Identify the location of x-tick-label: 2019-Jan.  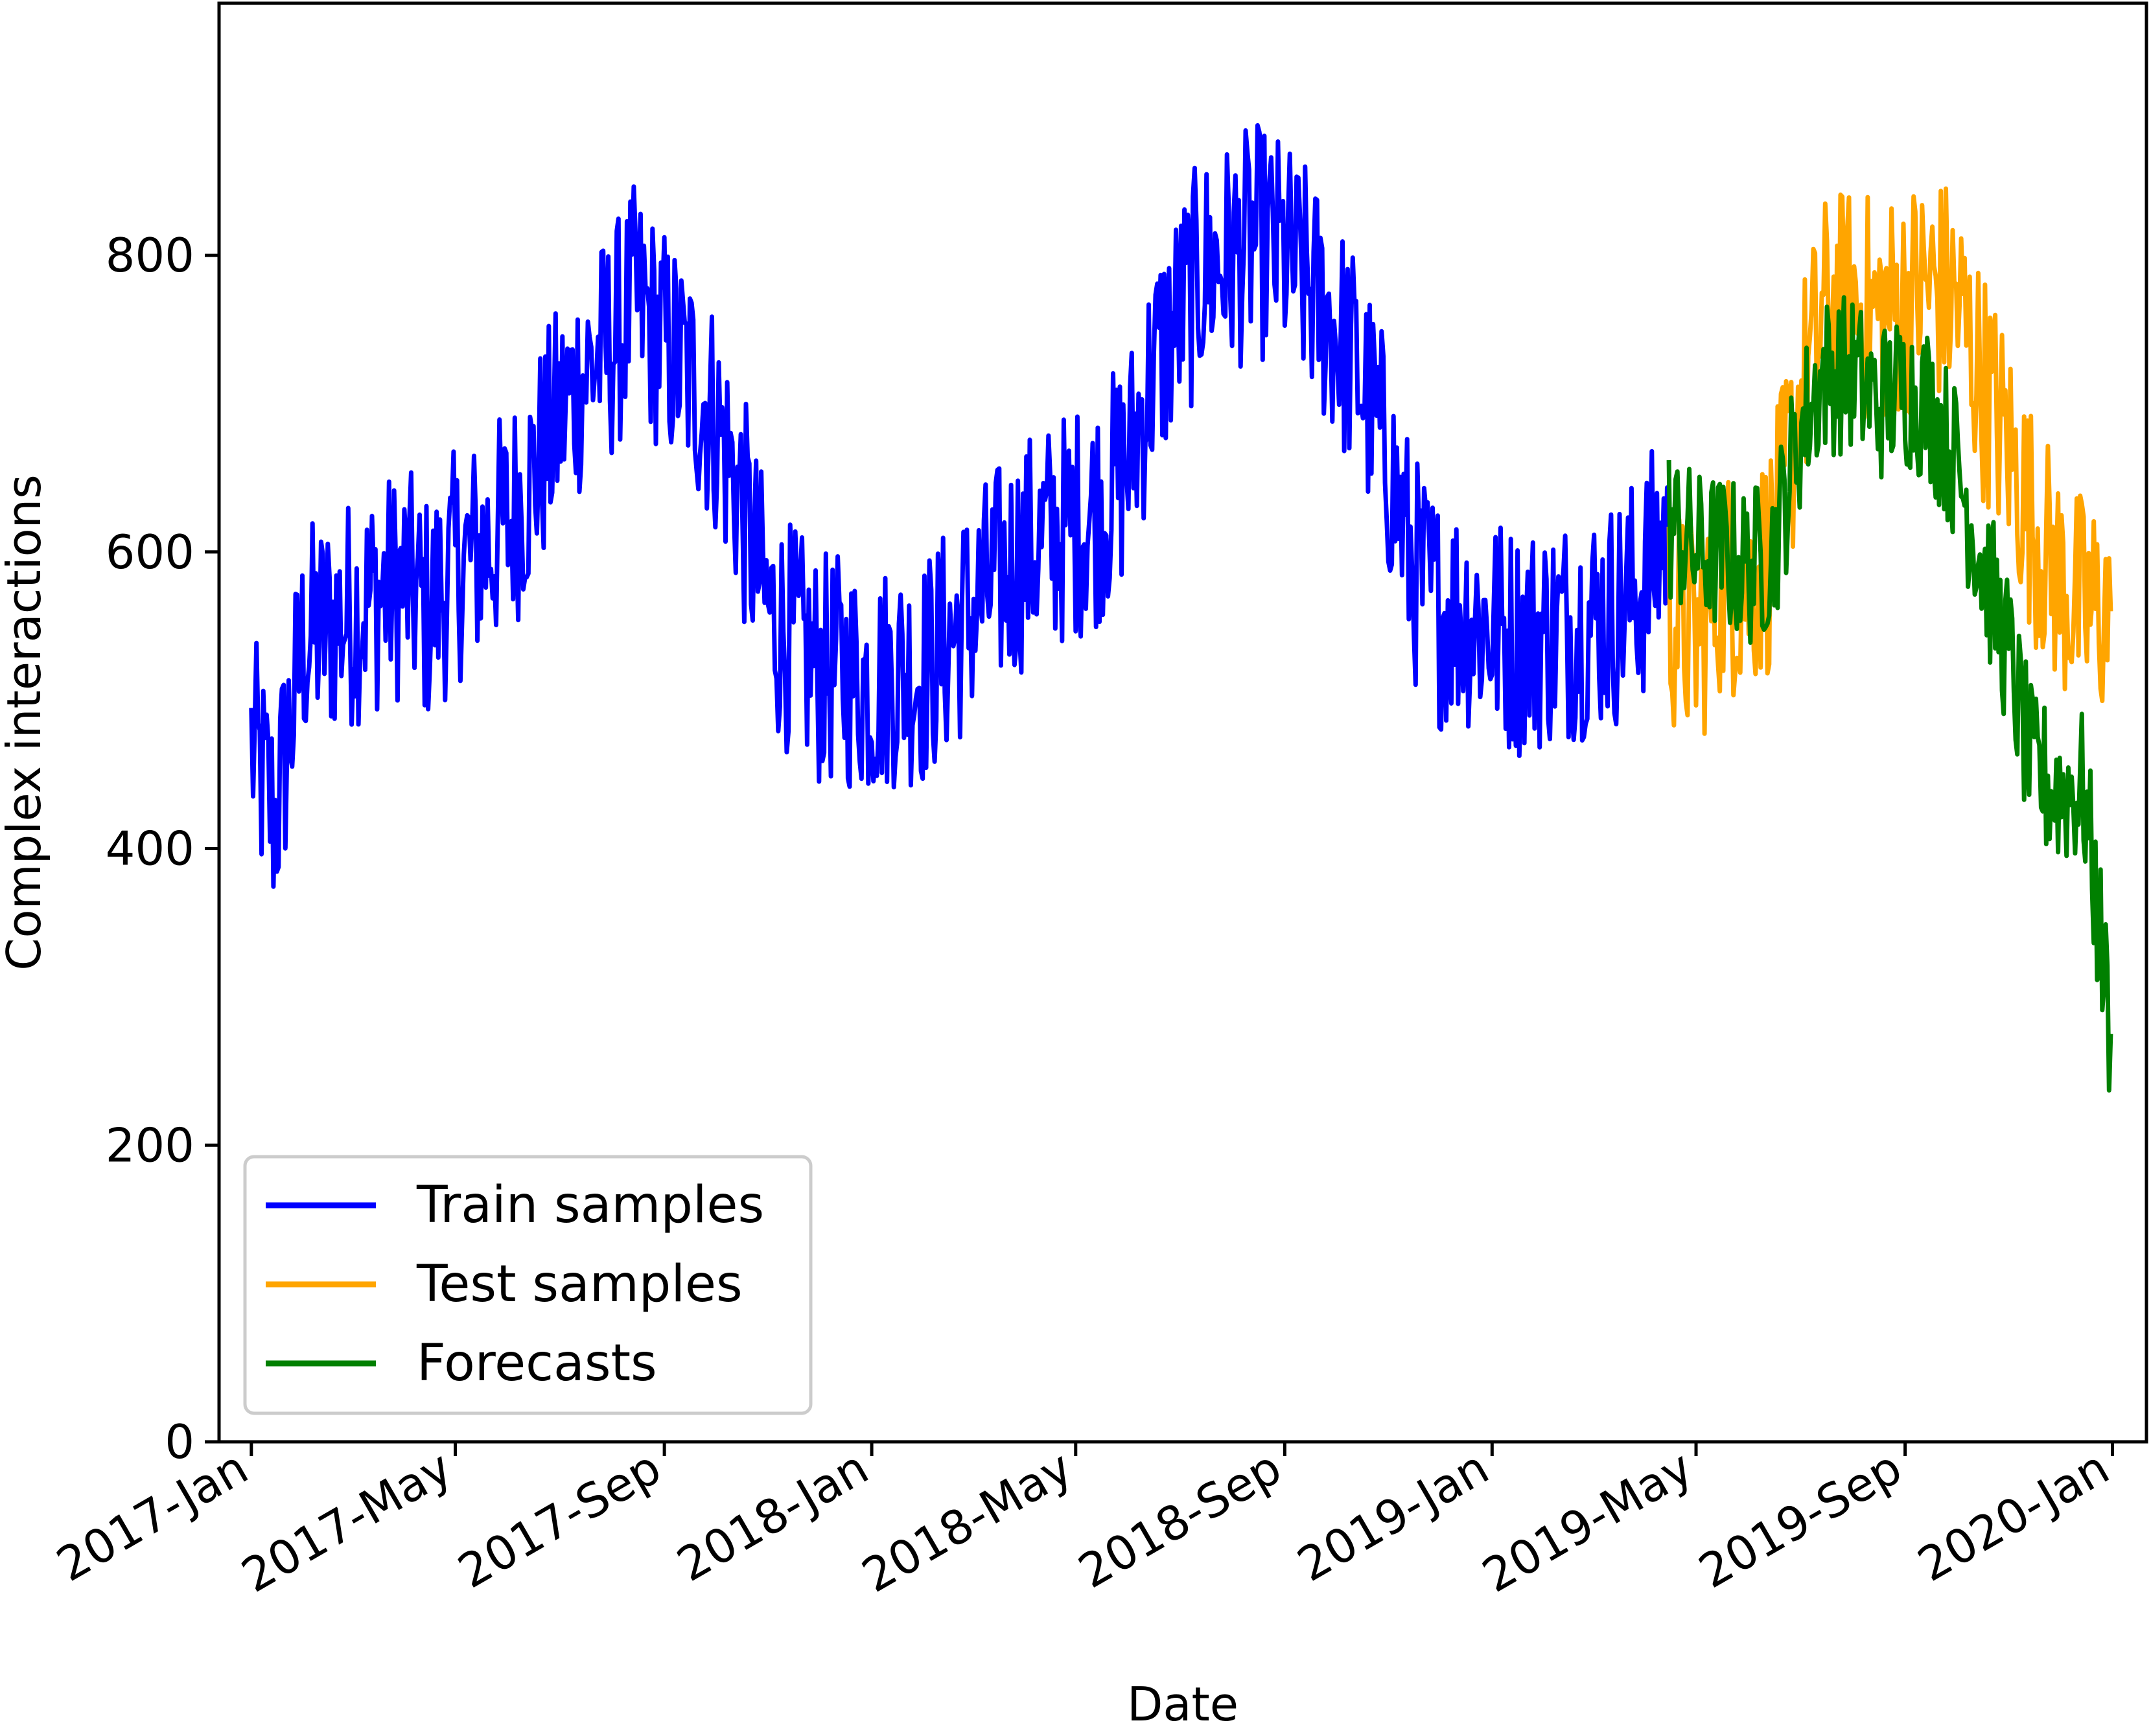
(1393, 1516).